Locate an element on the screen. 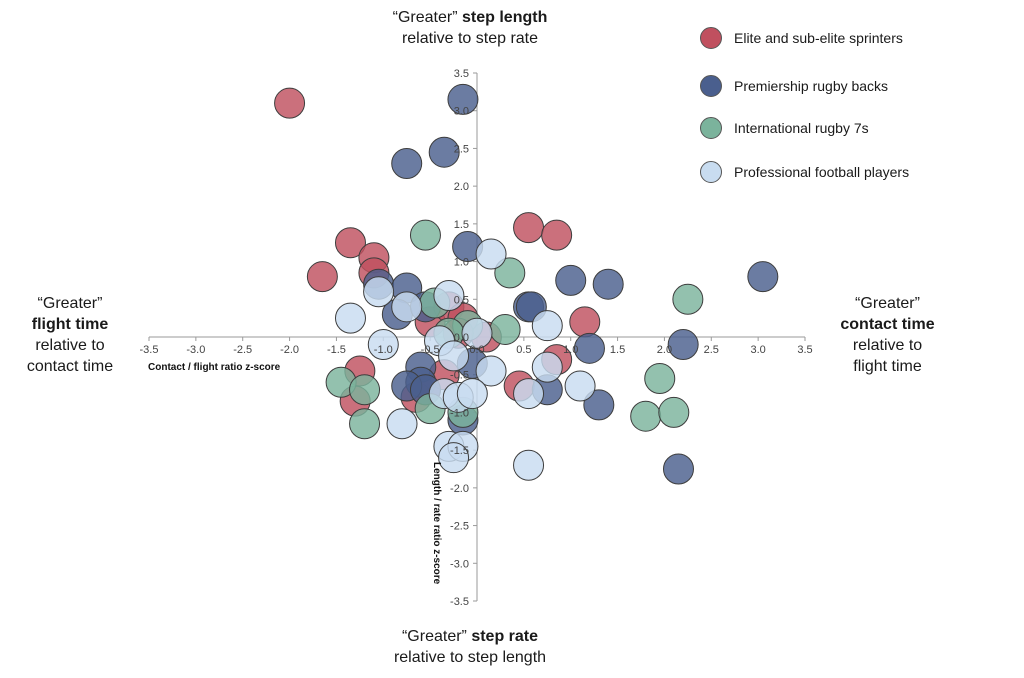 Image resolution: width=1024 pixels, height=678 pixels. y-tick-label: -3.0 is located at coordinates (459, 564).